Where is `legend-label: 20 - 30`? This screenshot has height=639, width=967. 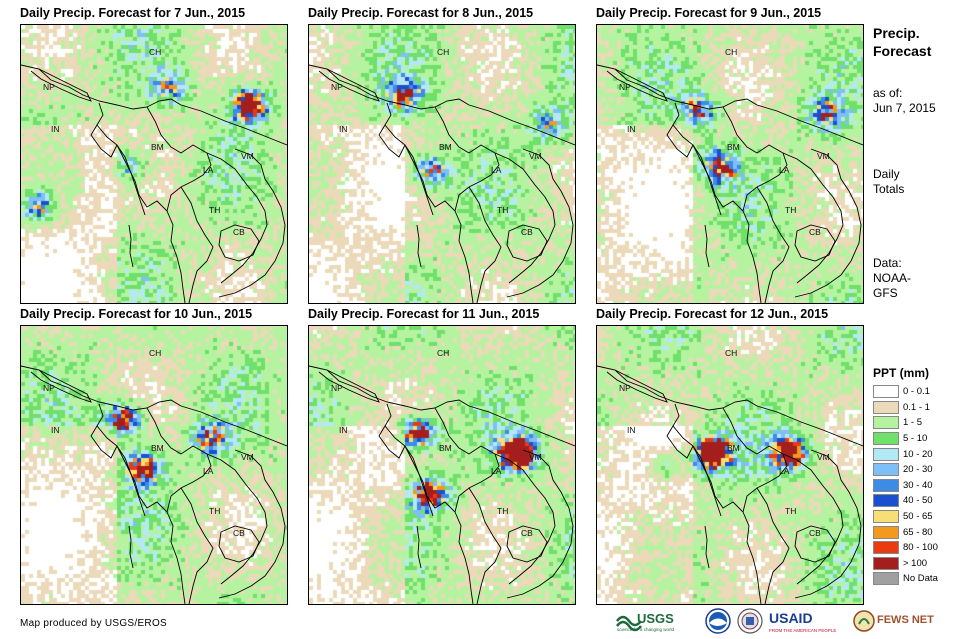
legend-label: 20 - 30 is located at coordinates (918, 470).